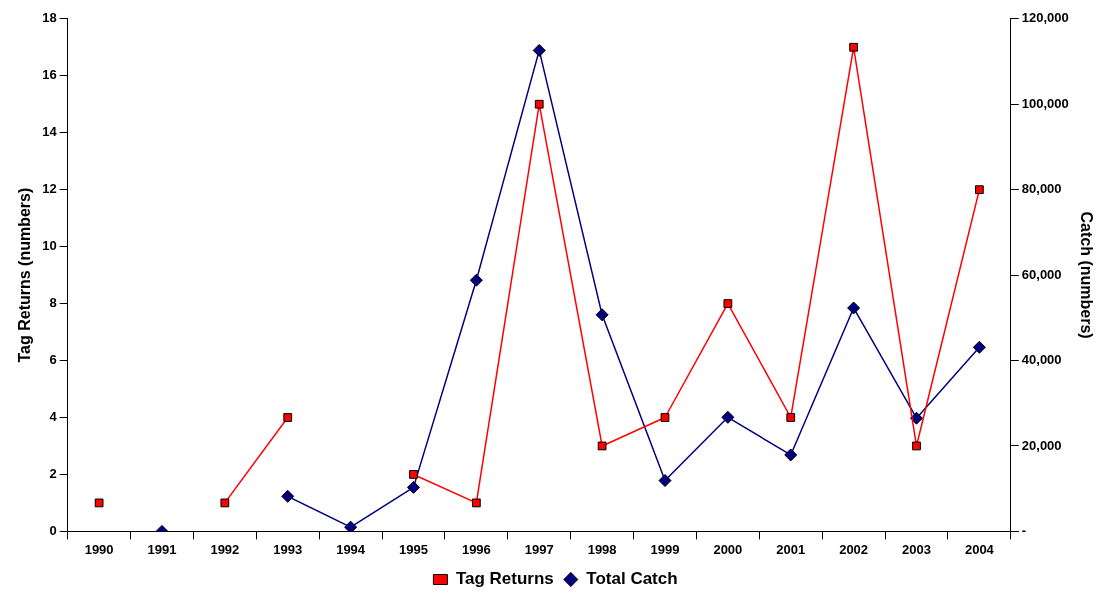 The width and height of the screenshot is (1111, 606). Describe the element at coordinates (413, 549) in the screenshot. I see `x-tick-label: 1995` at that location.